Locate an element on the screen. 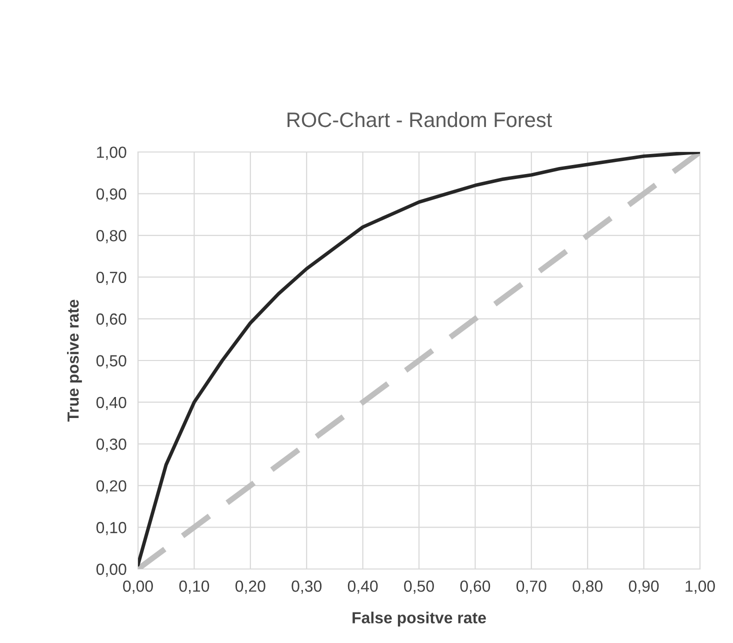 The width and height of the screenshot is (733, 643). y-tick-label: 0,90 is located at coordinates (111, 195).